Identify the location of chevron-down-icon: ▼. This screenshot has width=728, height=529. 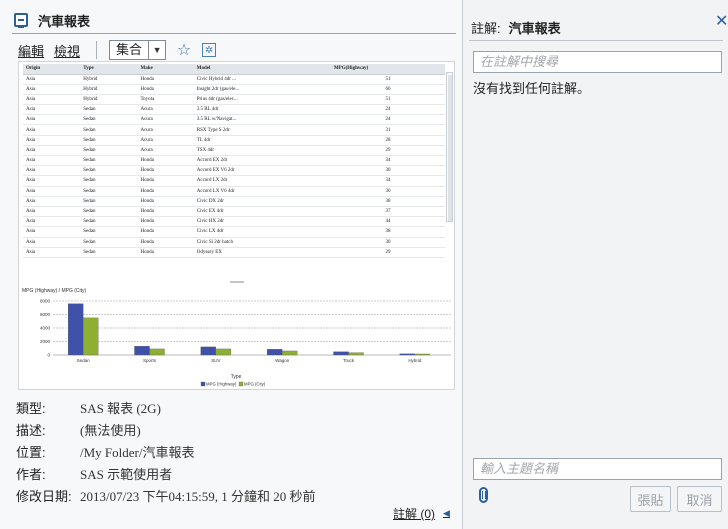
(157, 50).